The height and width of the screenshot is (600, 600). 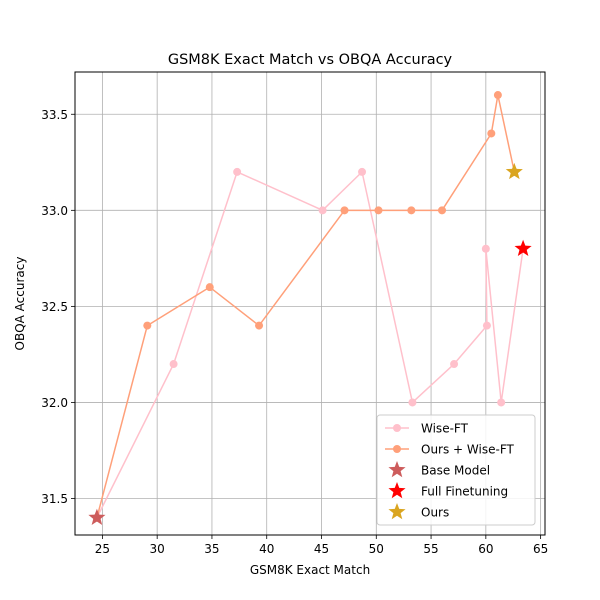 I want to click on x-tick-label: 25, so click(x=102, y=549).